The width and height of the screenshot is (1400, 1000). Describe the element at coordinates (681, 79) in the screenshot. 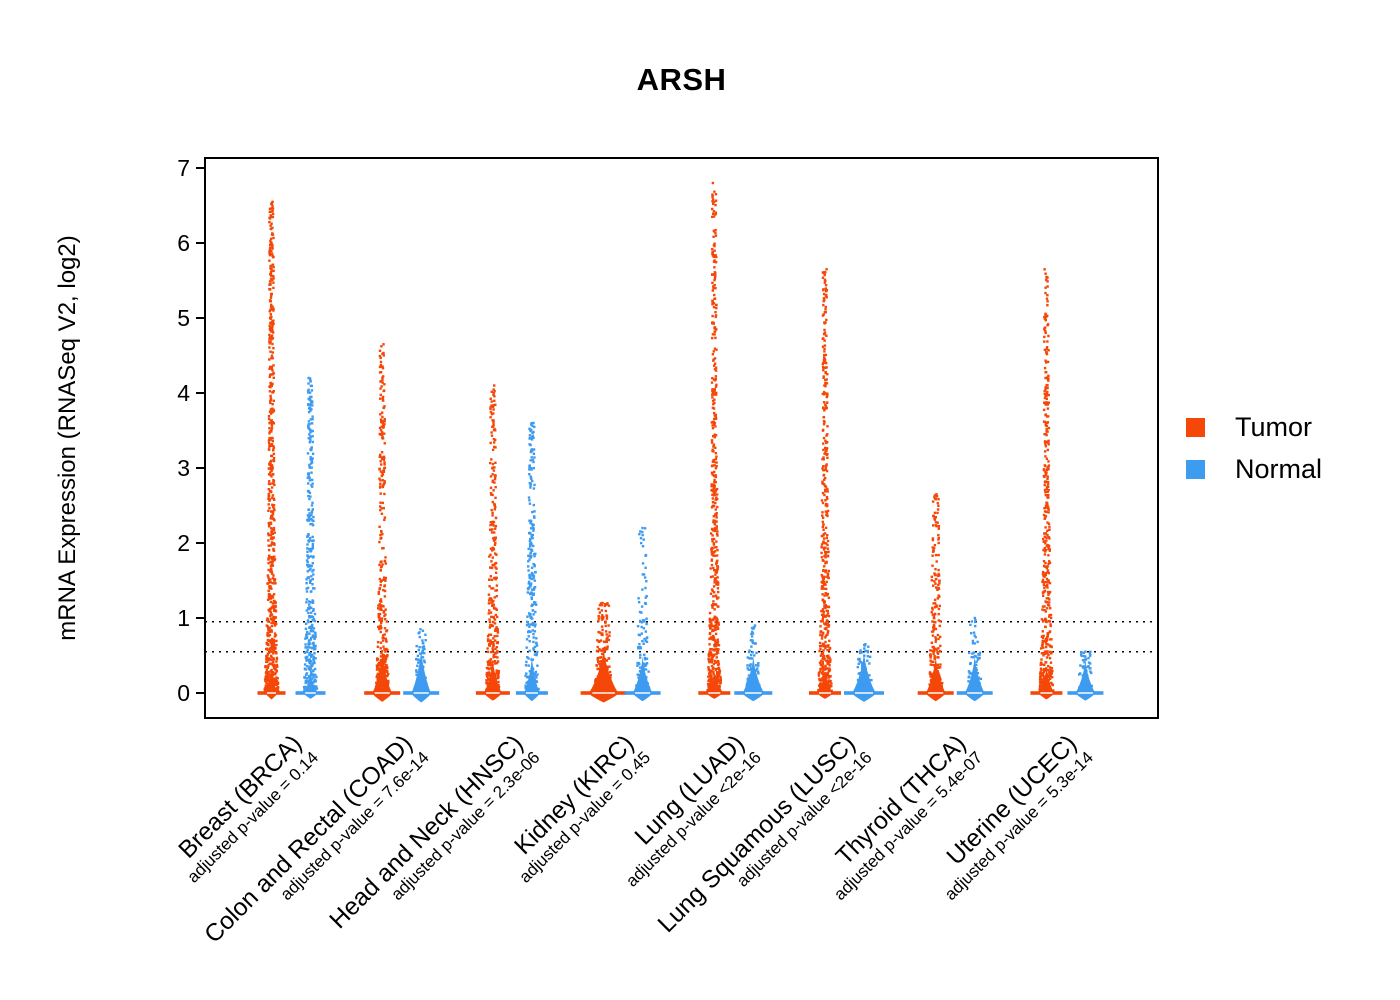

I see `chart-title: ARSH` at that location.